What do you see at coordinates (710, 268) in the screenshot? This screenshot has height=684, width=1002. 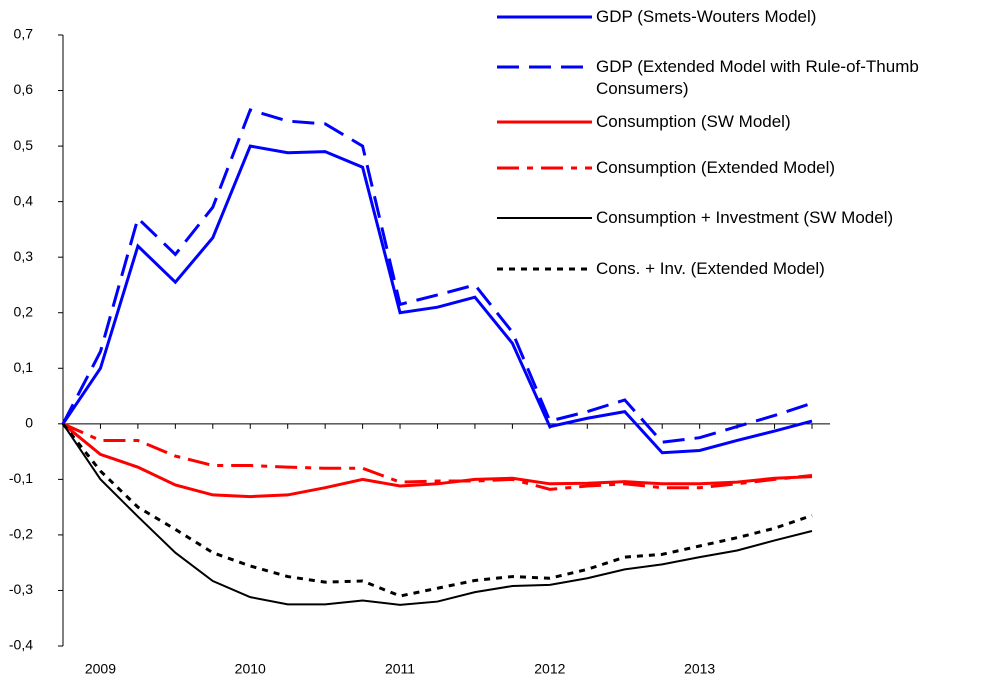 I see `legend-label: Cons. + Inv. (Extended Model)` at bounding box center [710, 268].